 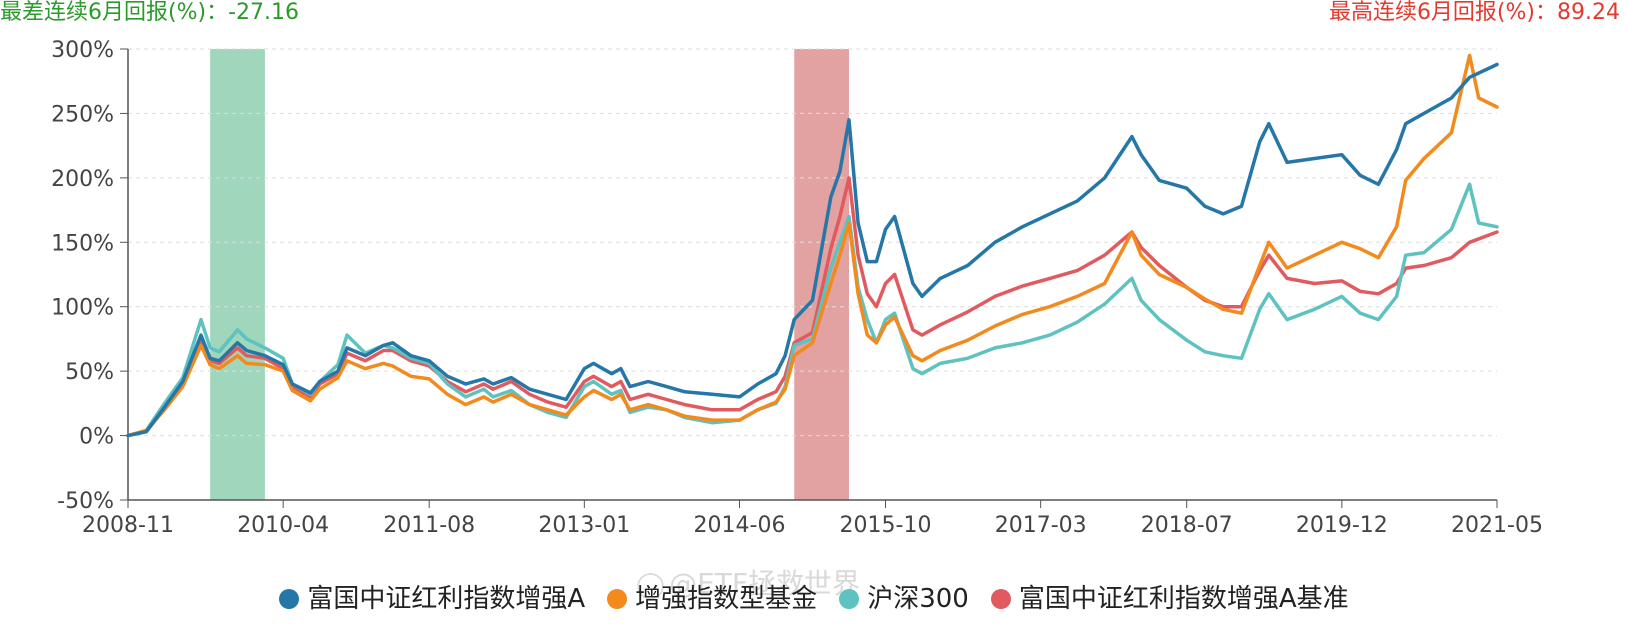 I want to click on worst-6m-return: 最差连续6月回报(%)：-27.16, so click(x=149, y=13).